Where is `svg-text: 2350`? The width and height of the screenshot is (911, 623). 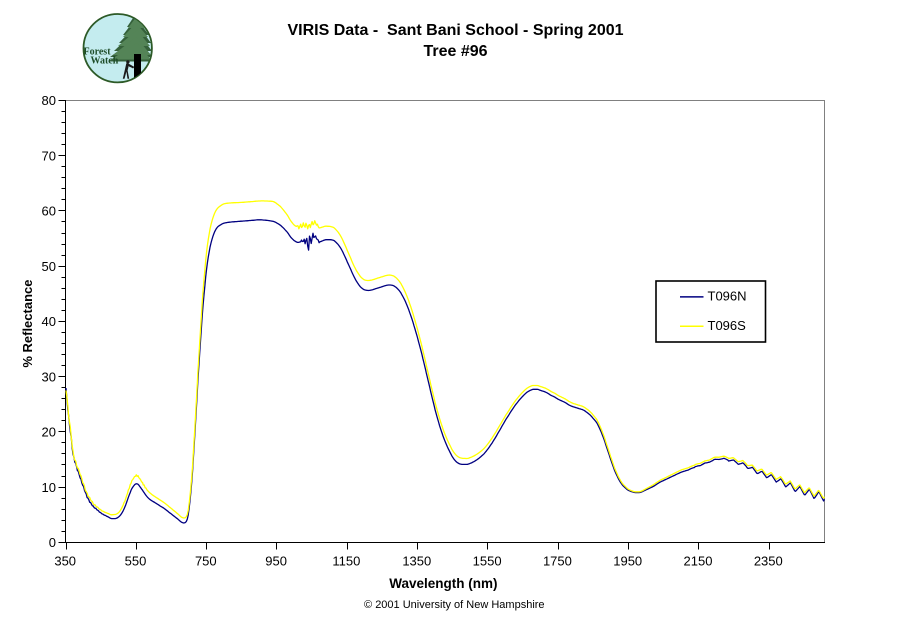
svg-text: 2350 is located at coordinates (768, 561).